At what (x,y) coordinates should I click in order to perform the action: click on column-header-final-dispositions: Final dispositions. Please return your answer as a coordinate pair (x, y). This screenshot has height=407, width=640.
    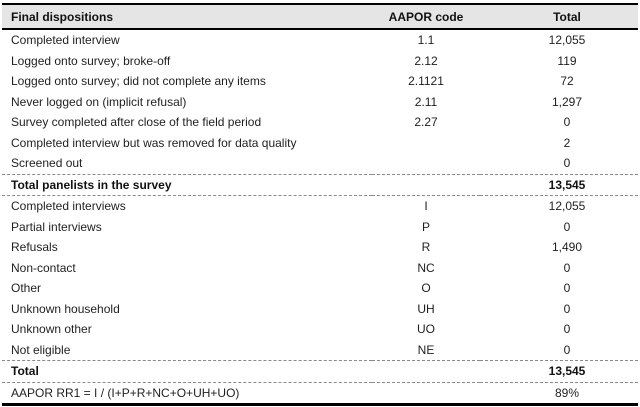
    Looking at the image, I should click on (187, 17).